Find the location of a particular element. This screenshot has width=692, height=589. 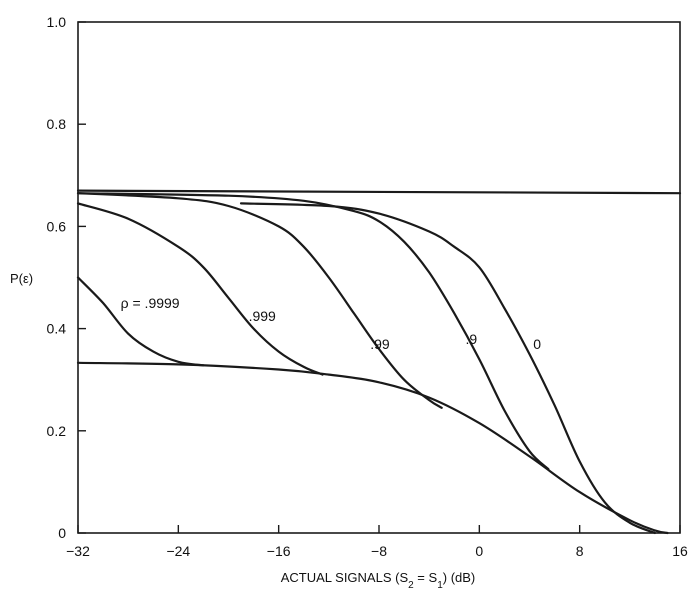

x-tick-label: −16 is located at coordinates (279, 551).